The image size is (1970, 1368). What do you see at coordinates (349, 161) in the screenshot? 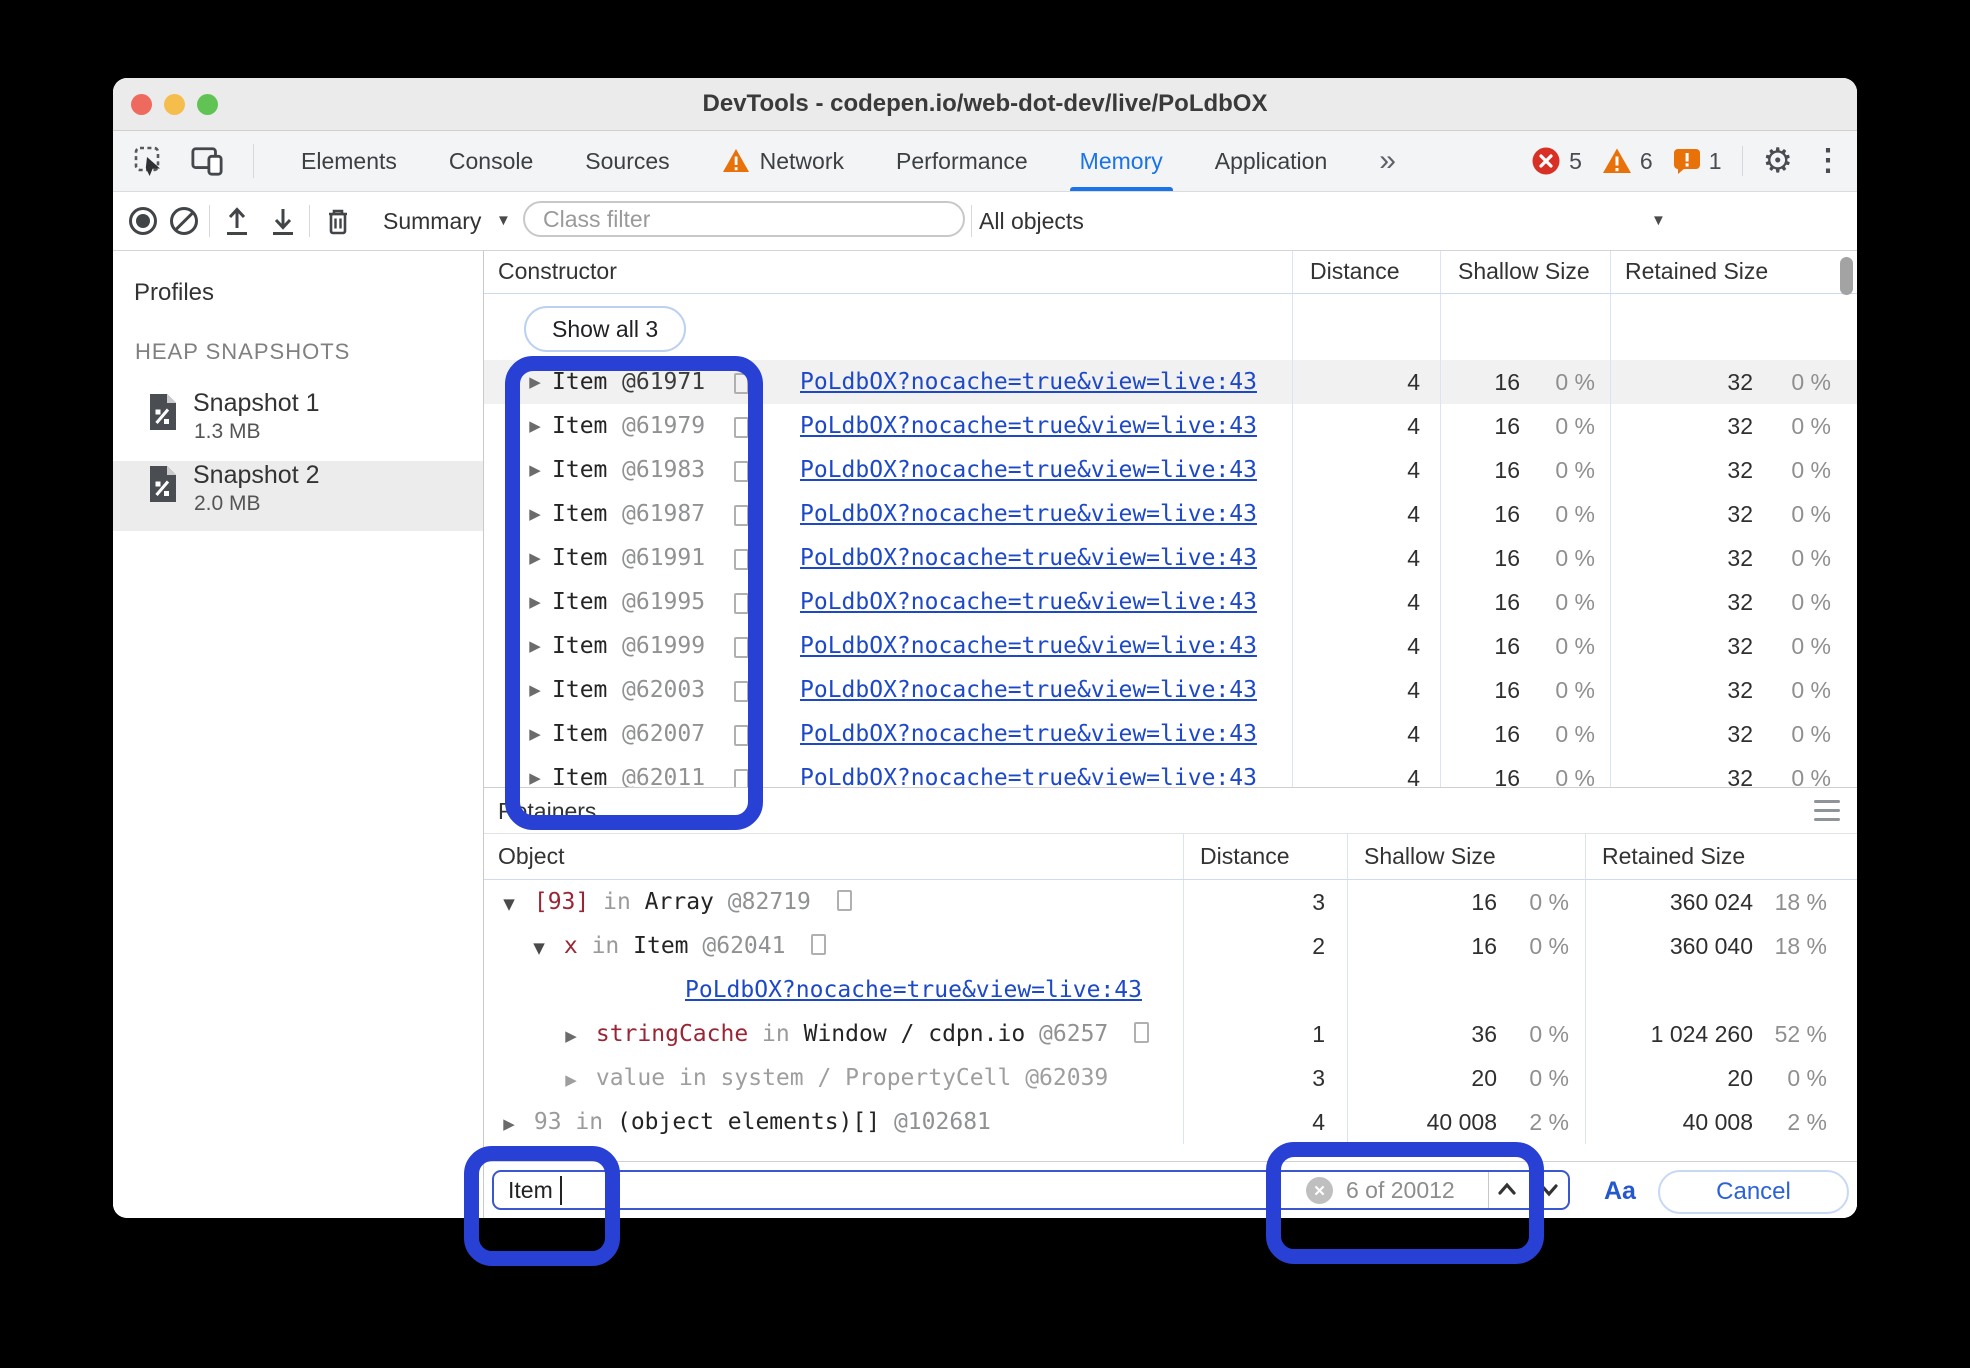
I see `tab-elements: Elements` at bounding box center [349, 161].